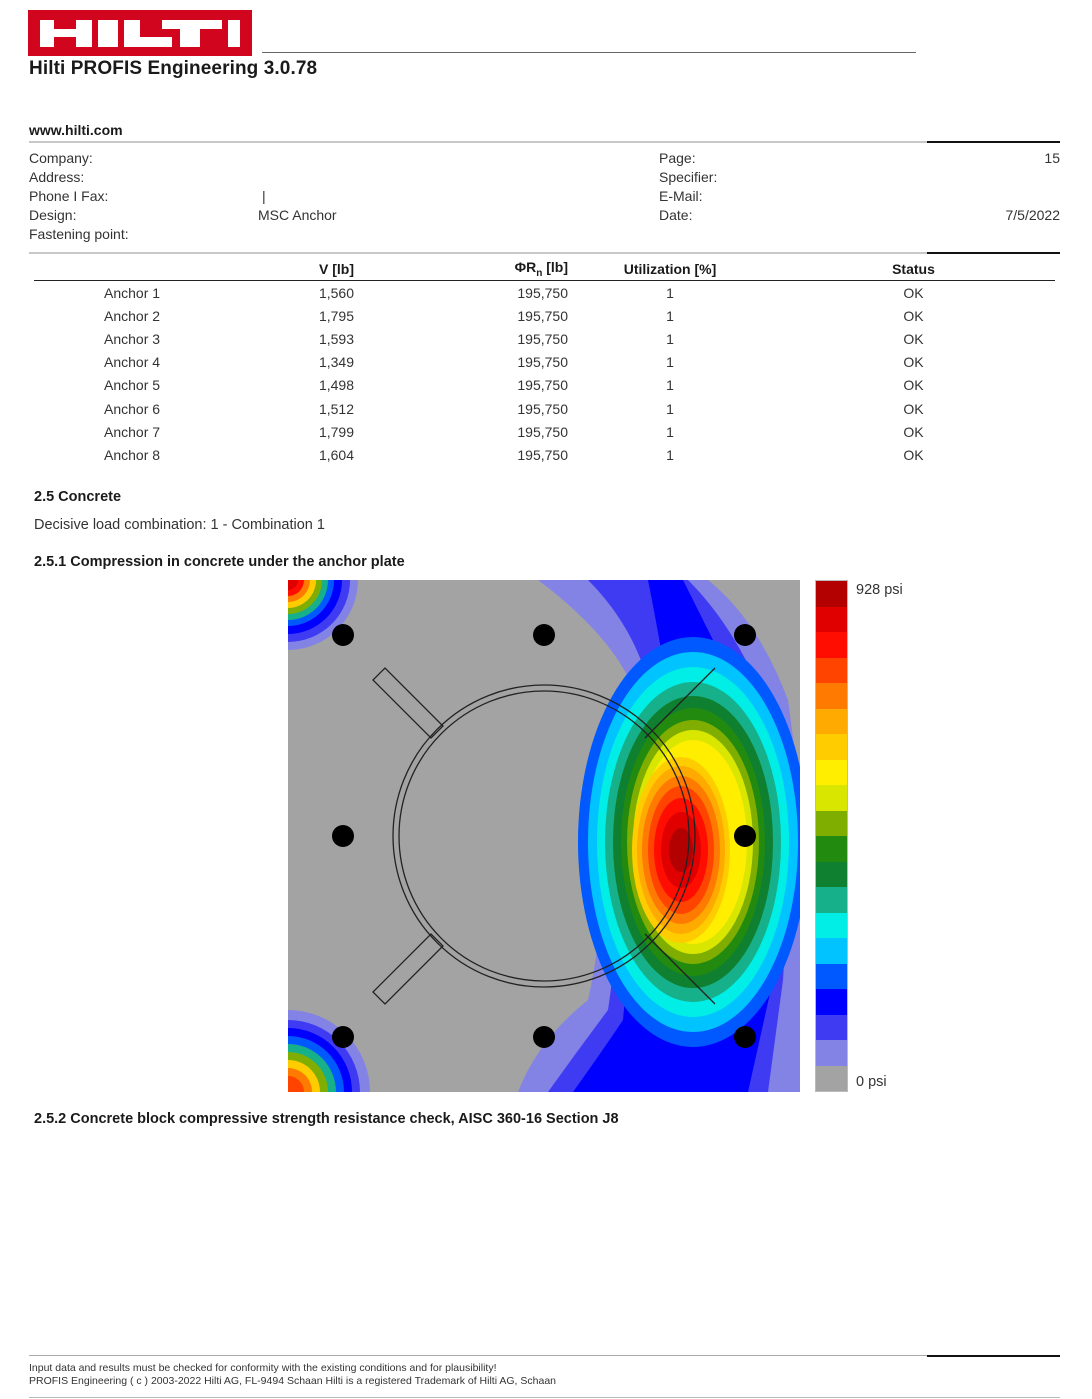 Image resolution: width=1092 pixels, height=1399 pixels. Describe the element at coordinates (76, 130) in the screenshot. I see `website-link: www.hilti.com` at that location.